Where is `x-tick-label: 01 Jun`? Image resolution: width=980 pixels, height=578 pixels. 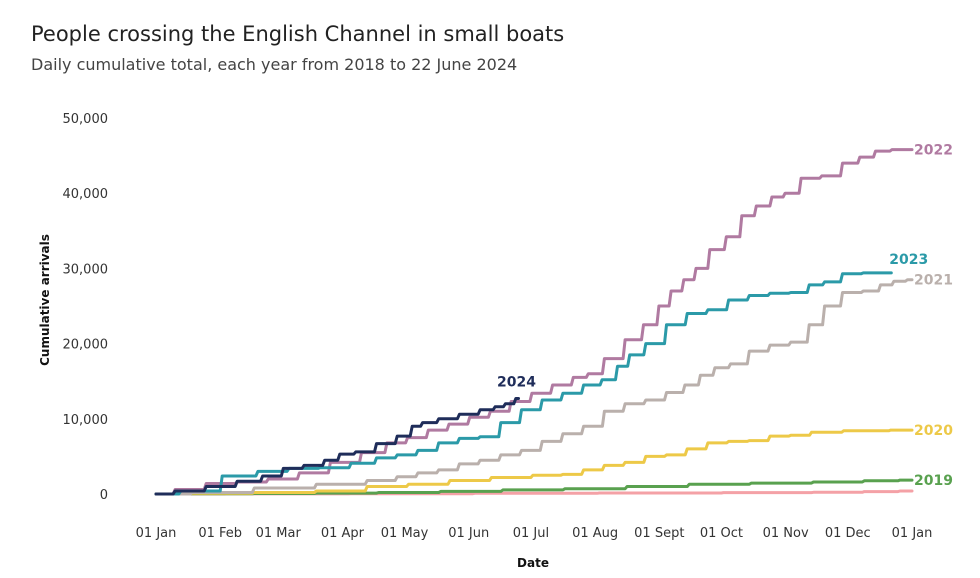 x-tick-label: 01 Jun is located at coordinates (468, 533).